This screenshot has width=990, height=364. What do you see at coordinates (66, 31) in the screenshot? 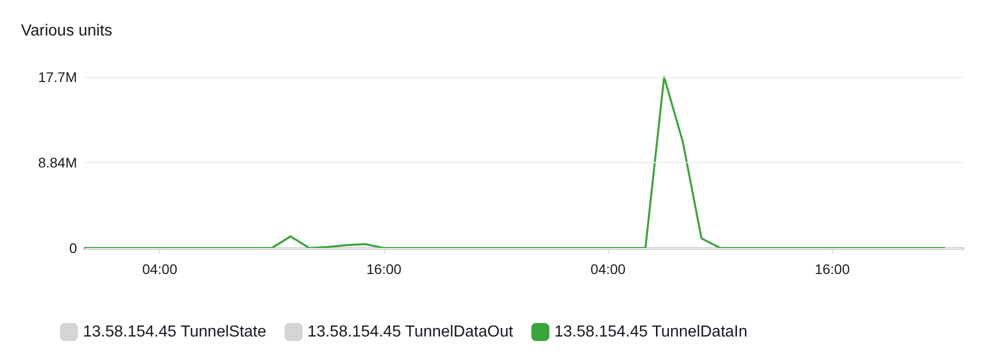
I see `y-axis-title: Various units` at bounding box center [66, 31].